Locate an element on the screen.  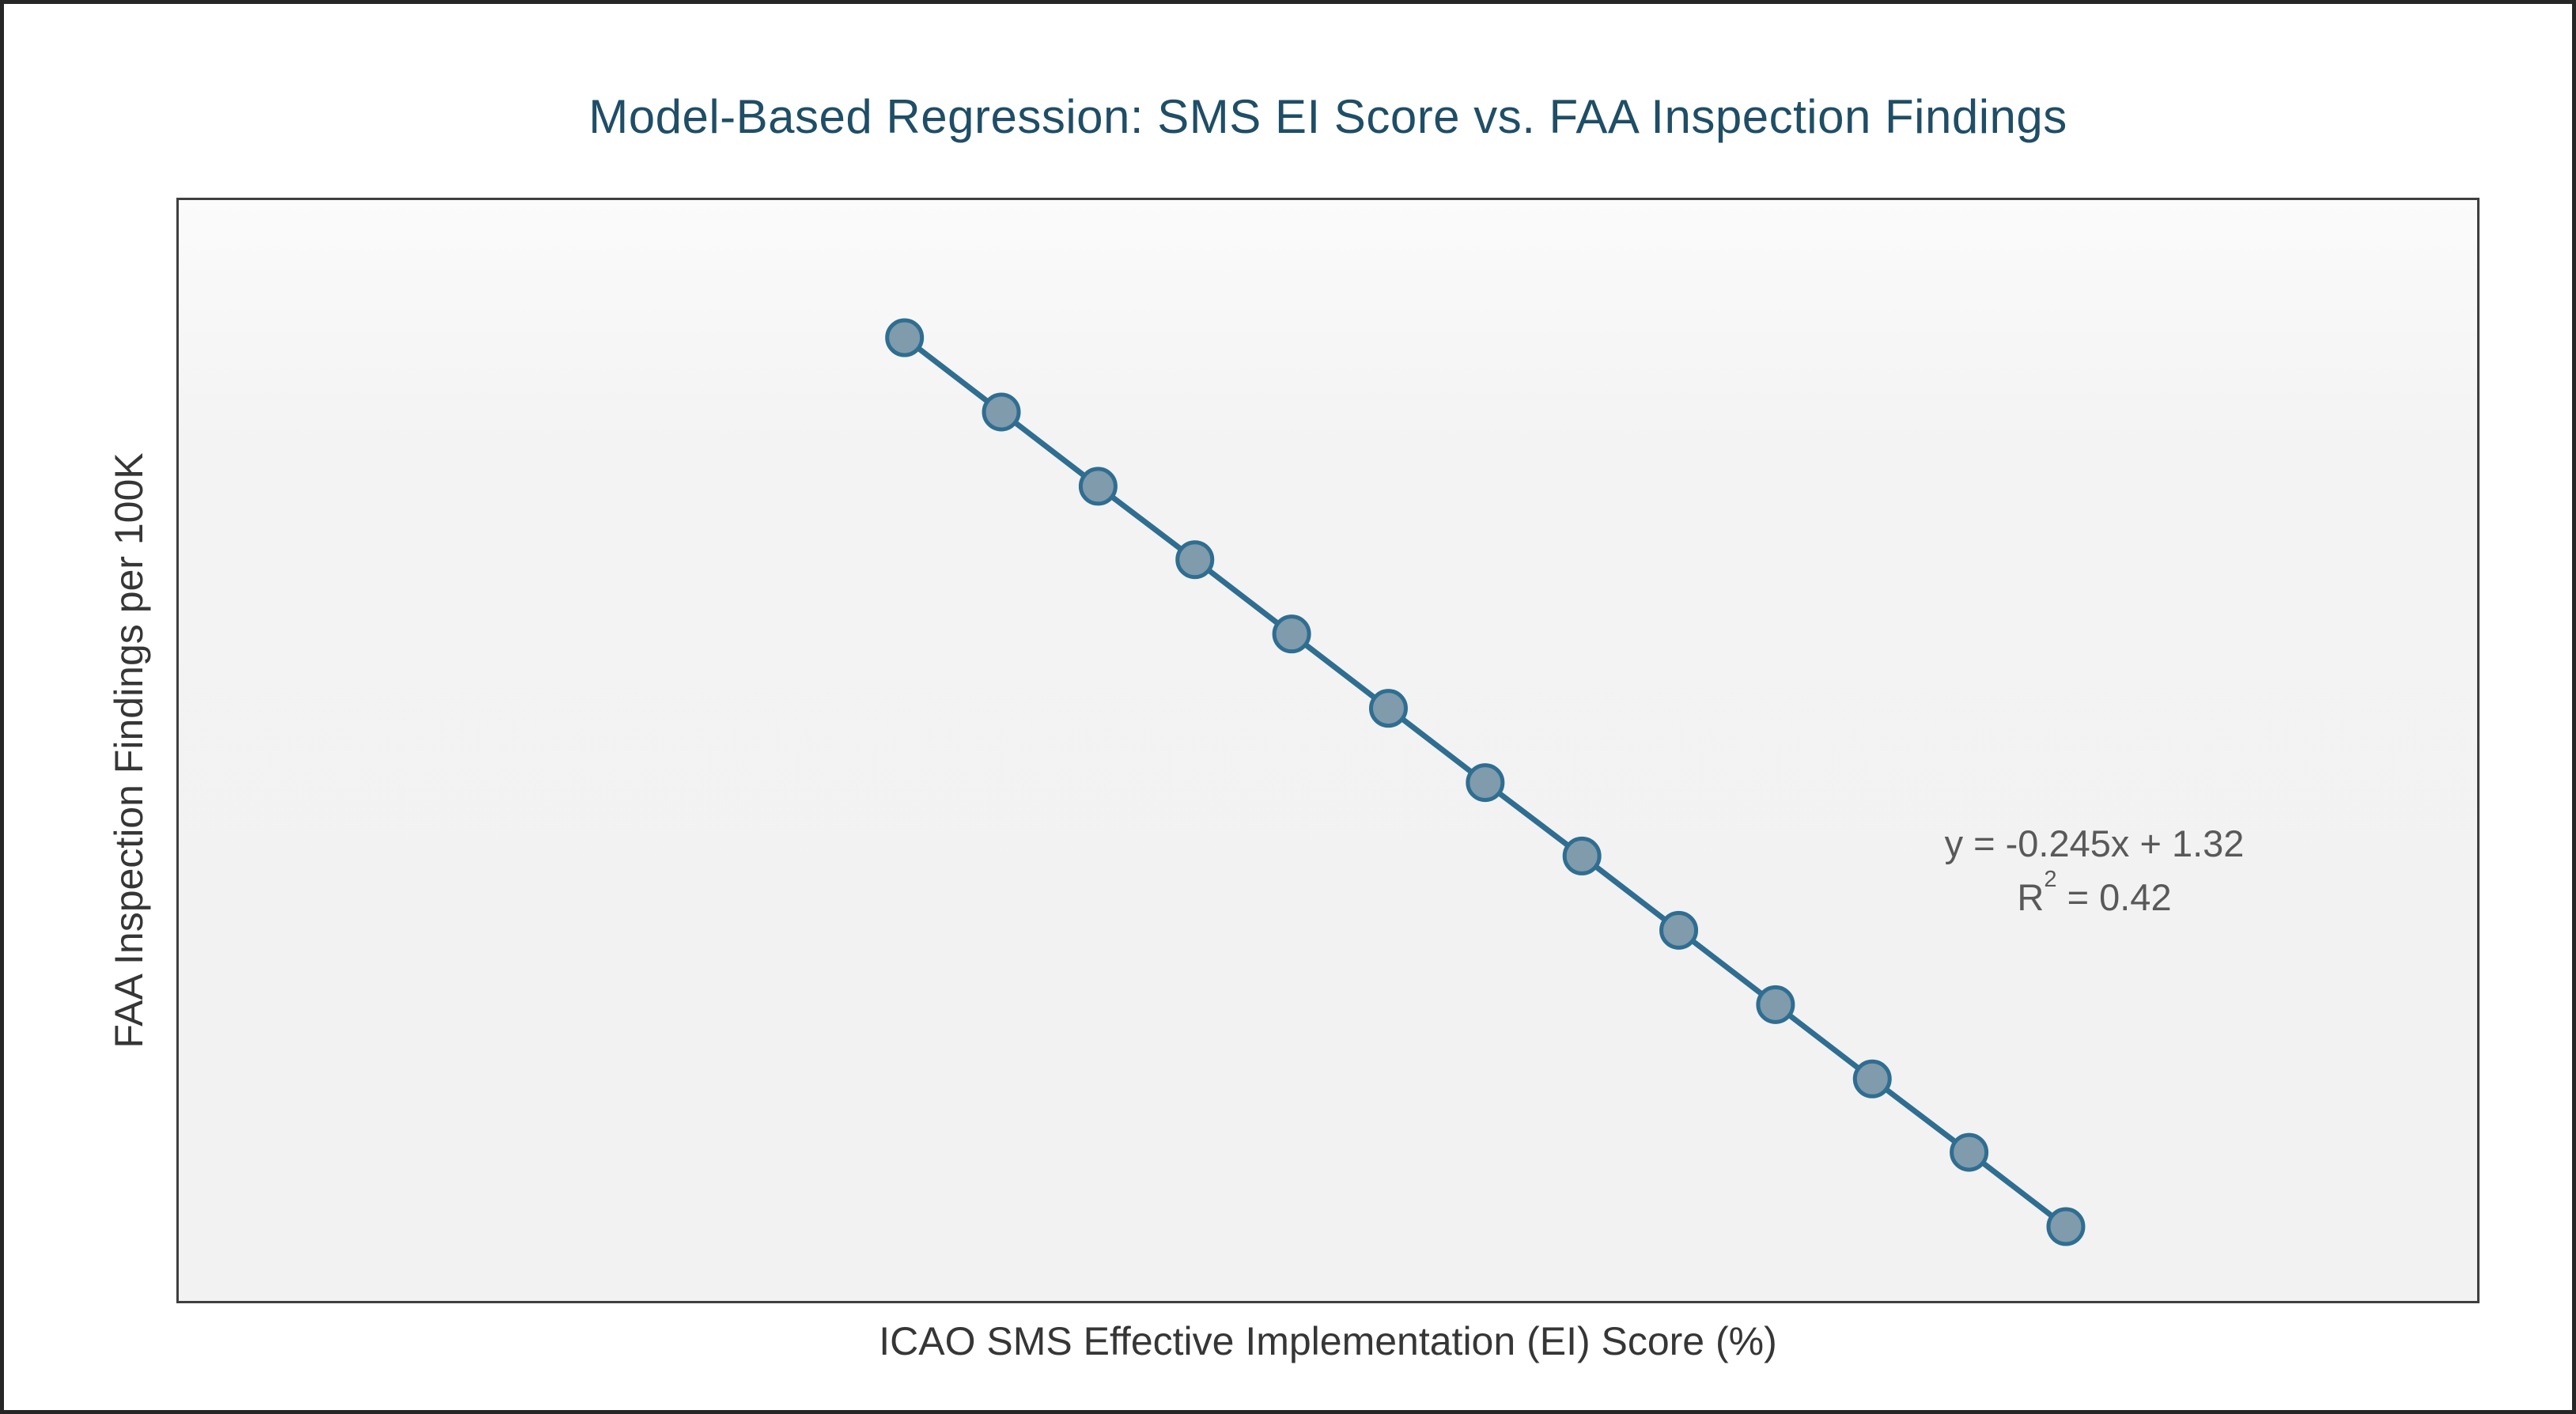
regression-equation: y = -0.245x + 1.32 is located at coordinates (2094, 843).